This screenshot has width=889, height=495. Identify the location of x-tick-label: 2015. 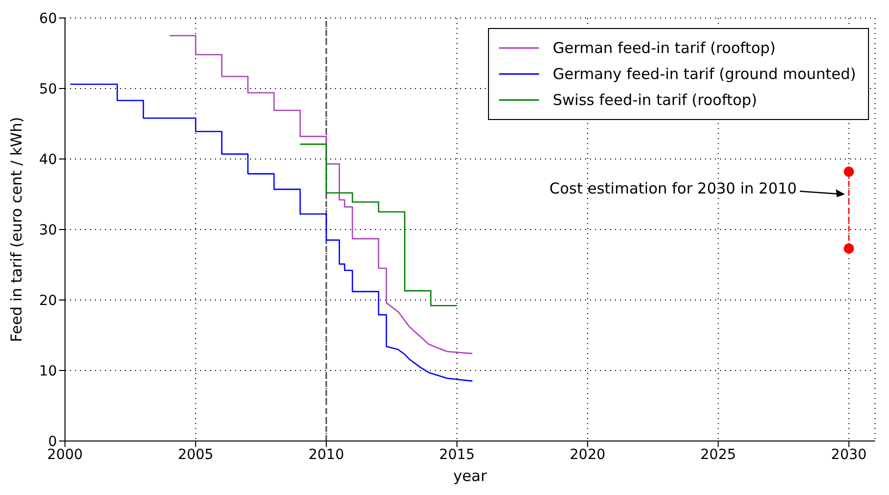
(457, 454).